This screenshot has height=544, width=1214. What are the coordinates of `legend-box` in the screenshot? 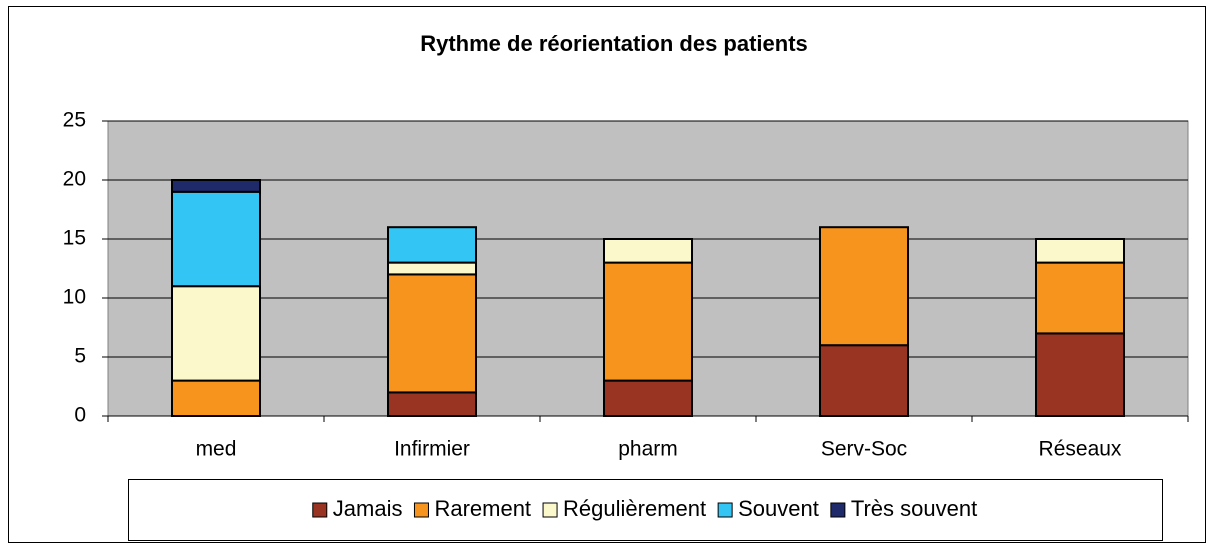 It's located at (645, 510).